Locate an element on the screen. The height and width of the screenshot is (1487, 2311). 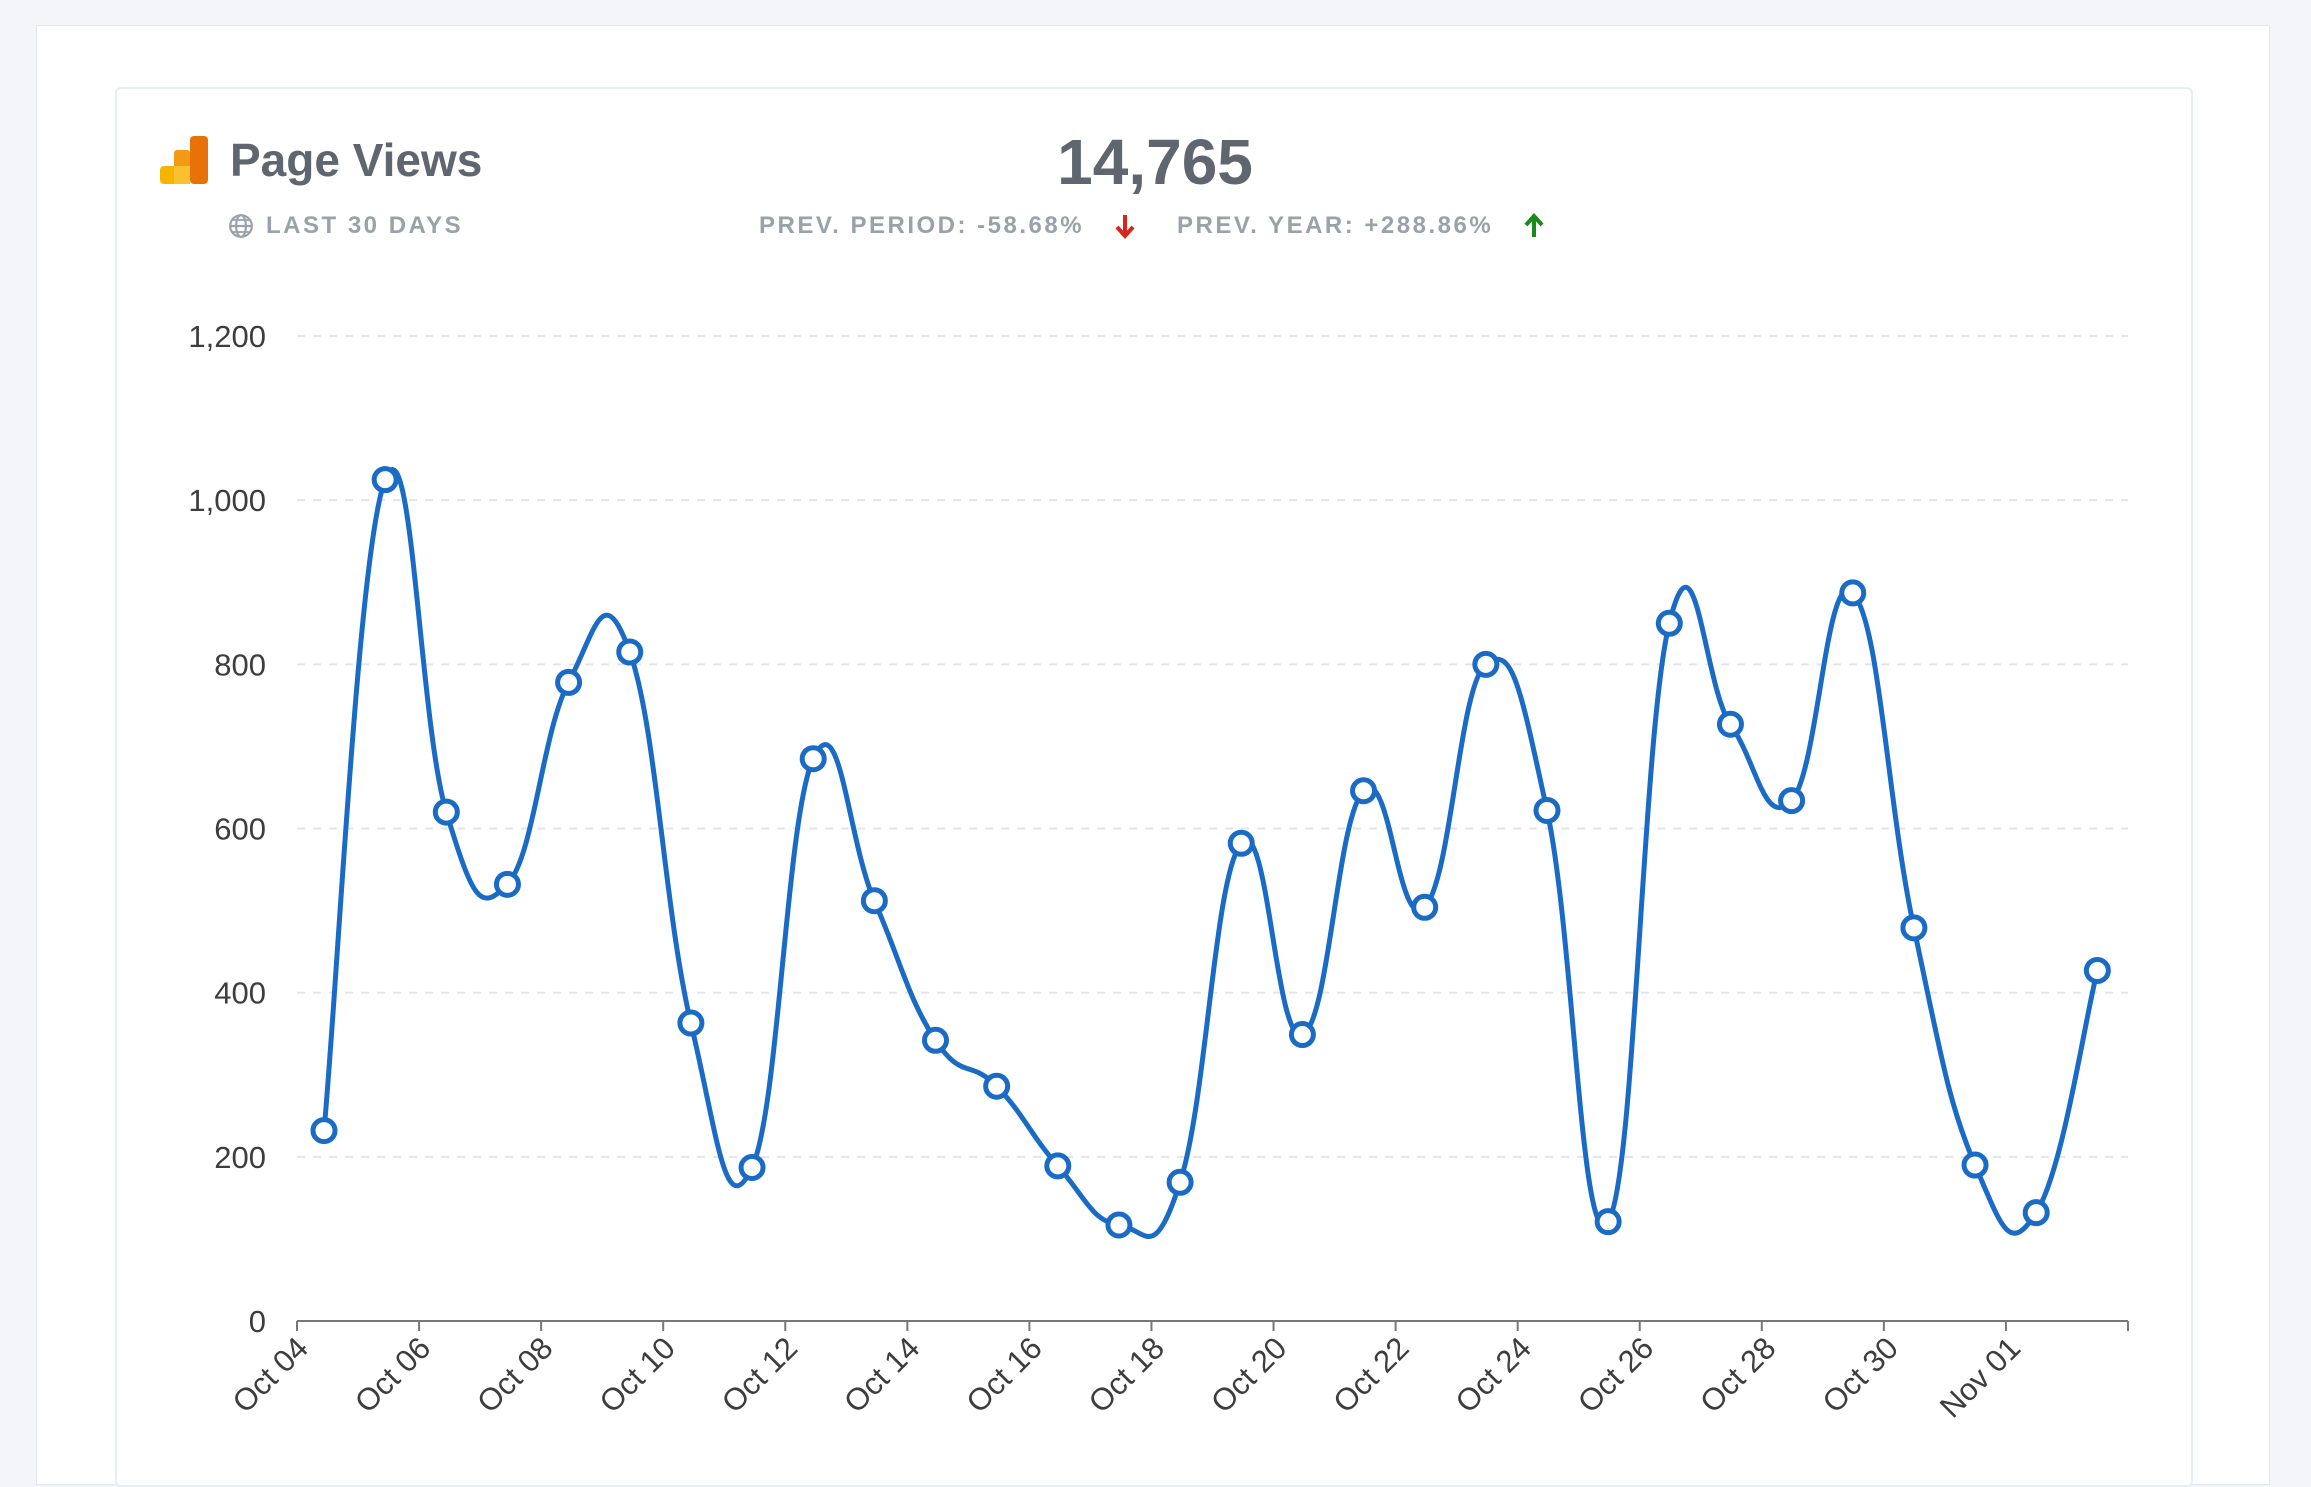
x-tick-label: Oct 14 is located at coordinates (881, 1374).